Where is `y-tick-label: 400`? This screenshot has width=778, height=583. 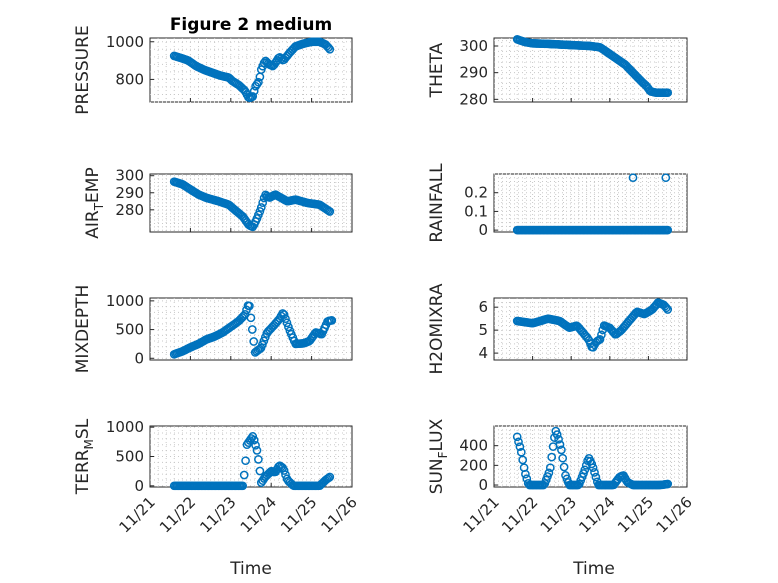 y-tick-label: 400 is located at coordinates (473, 446).